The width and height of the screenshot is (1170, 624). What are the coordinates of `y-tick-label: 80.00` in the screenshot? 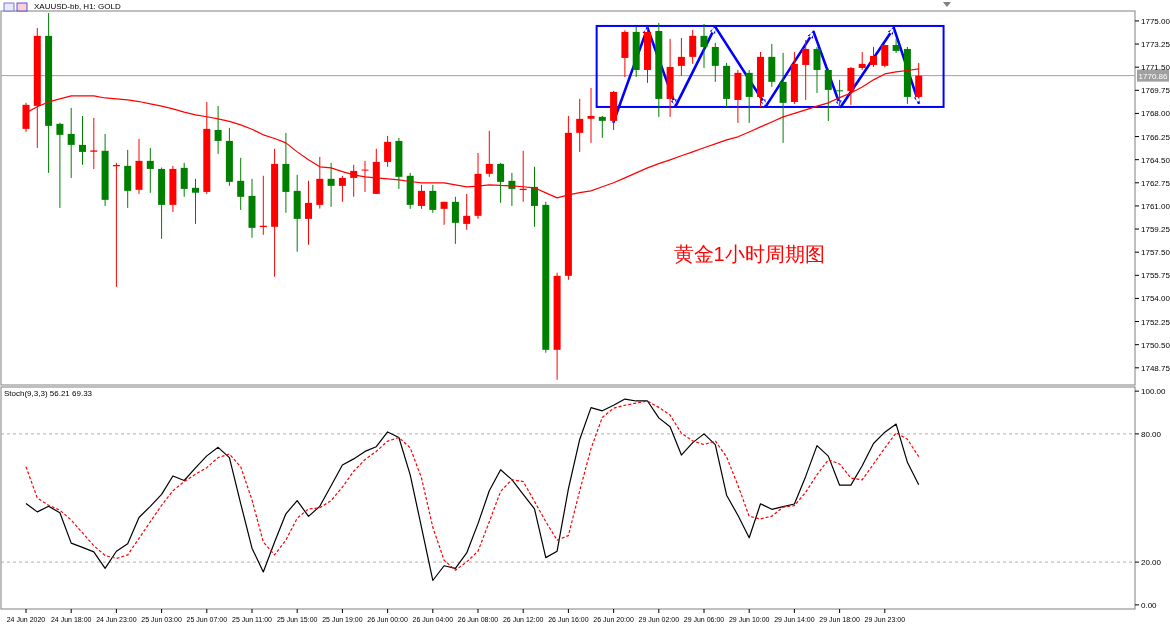 It's located at (1151, 434).